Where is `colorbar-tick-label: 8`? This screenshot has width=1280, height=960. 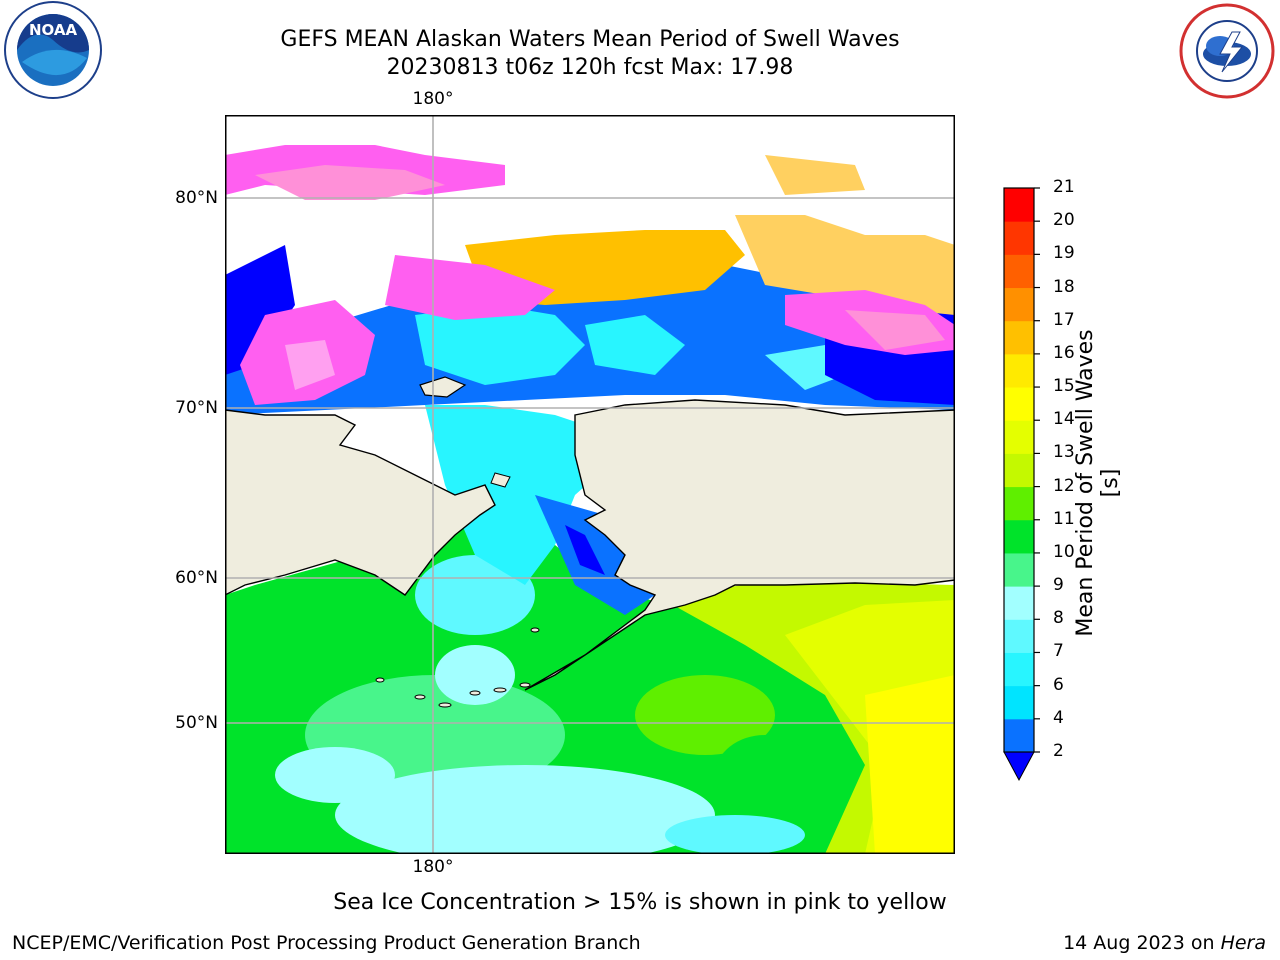 colorbar-tick-label: 8 is located at coordinates (1058, 618).